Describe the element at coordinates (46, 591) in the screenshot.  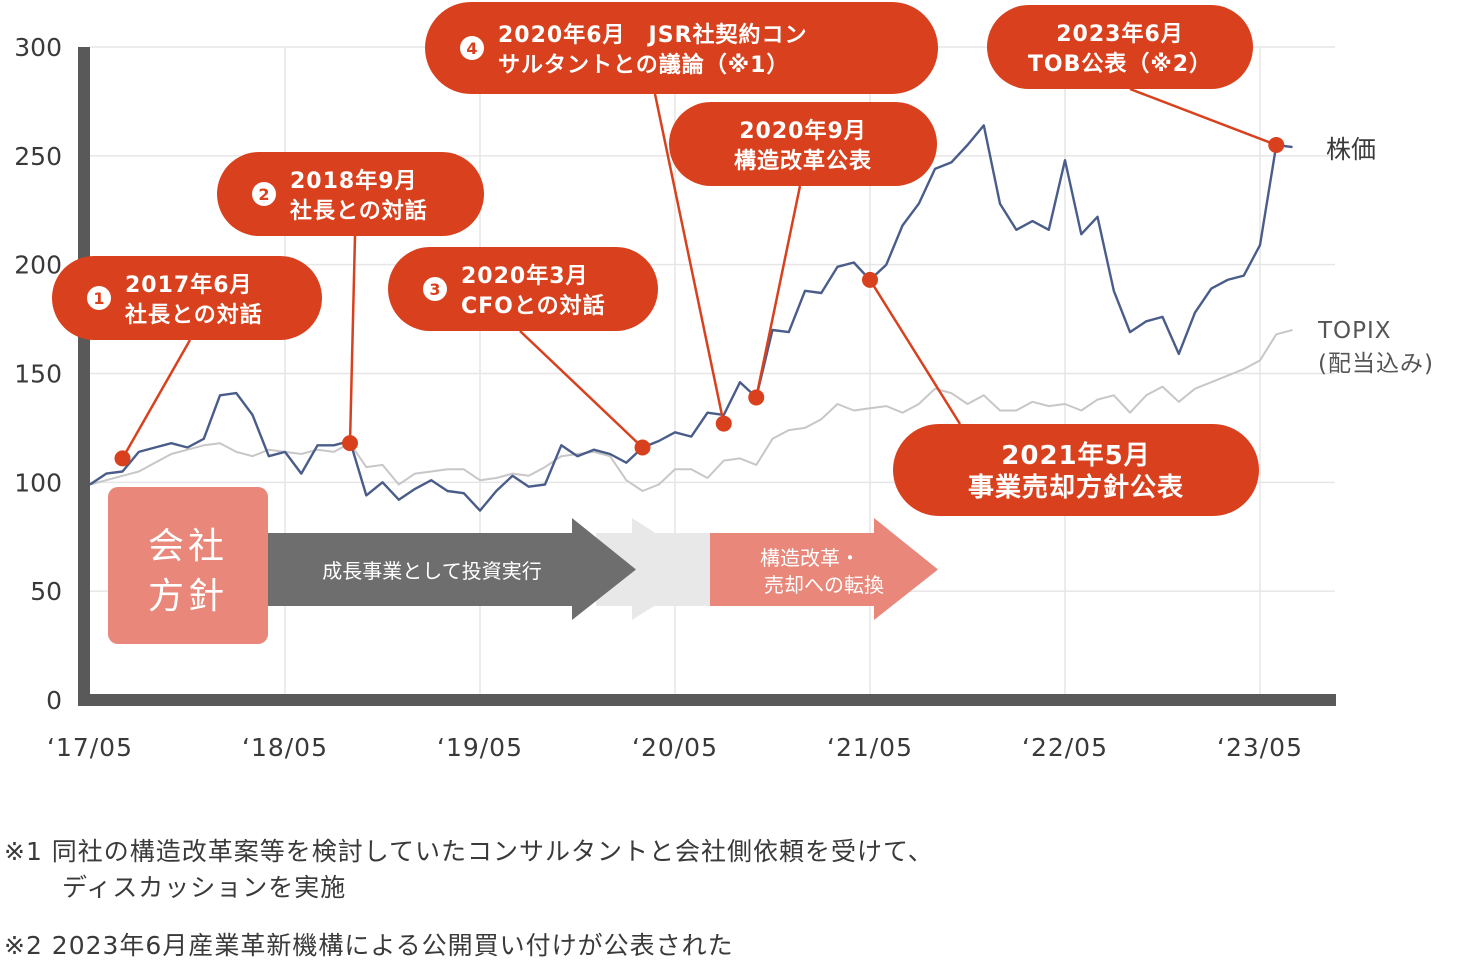
I see `y-tick-label: 50` at that location.